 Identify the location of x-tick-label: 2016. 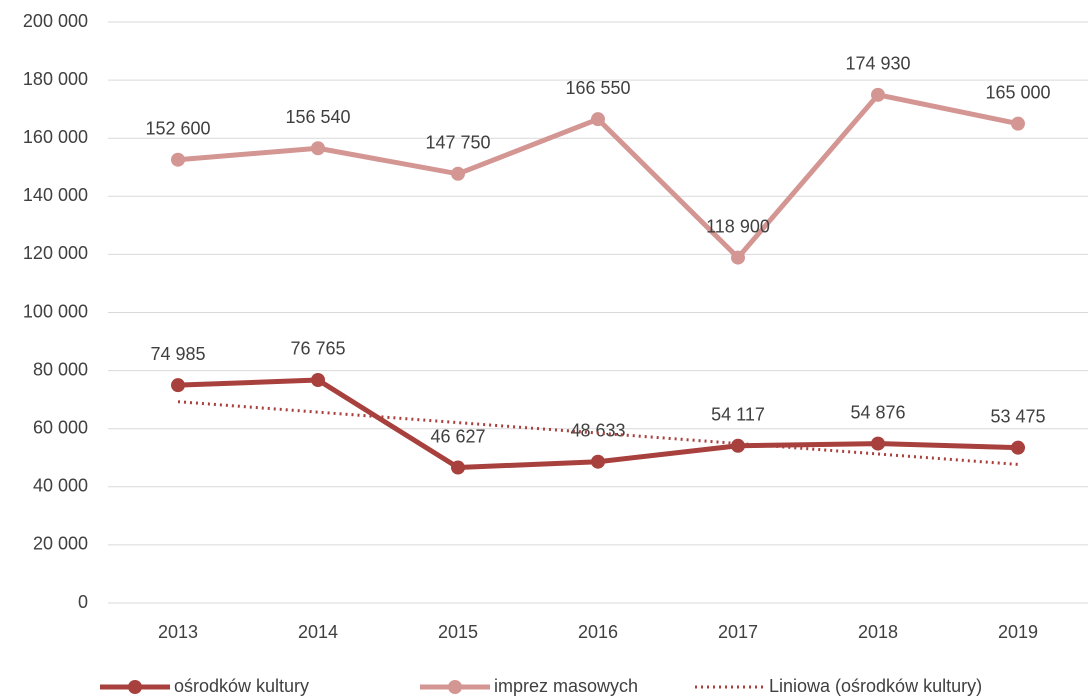
(598, 632).